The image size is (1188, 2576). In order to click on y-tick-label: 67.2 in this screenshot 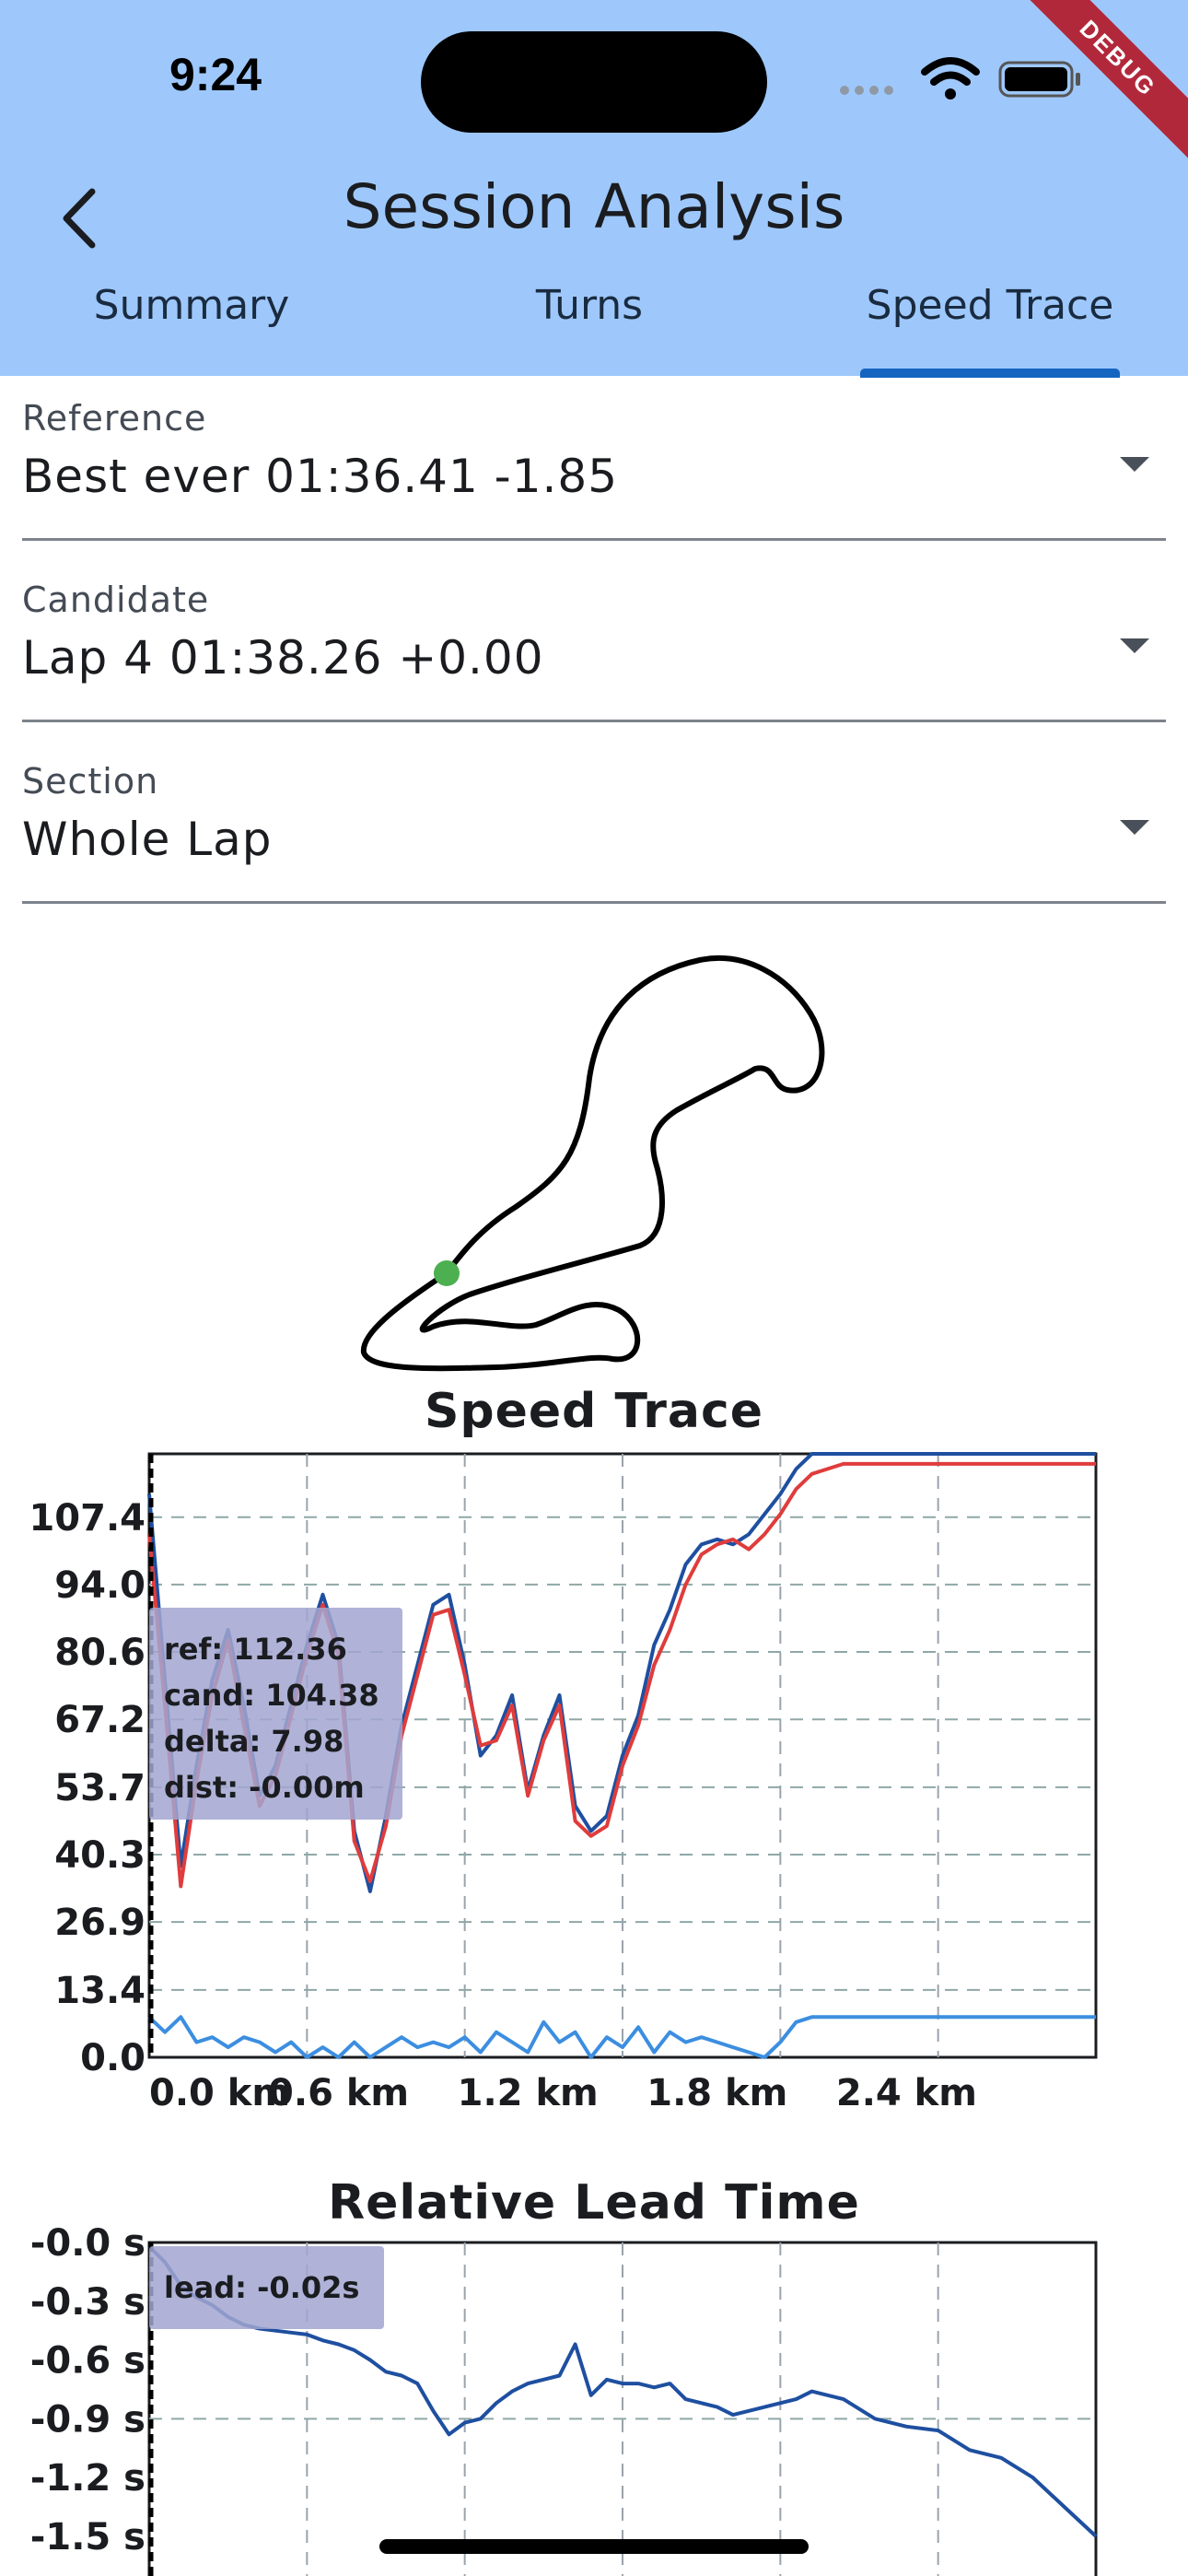, I will do `click(100, 1720)`.